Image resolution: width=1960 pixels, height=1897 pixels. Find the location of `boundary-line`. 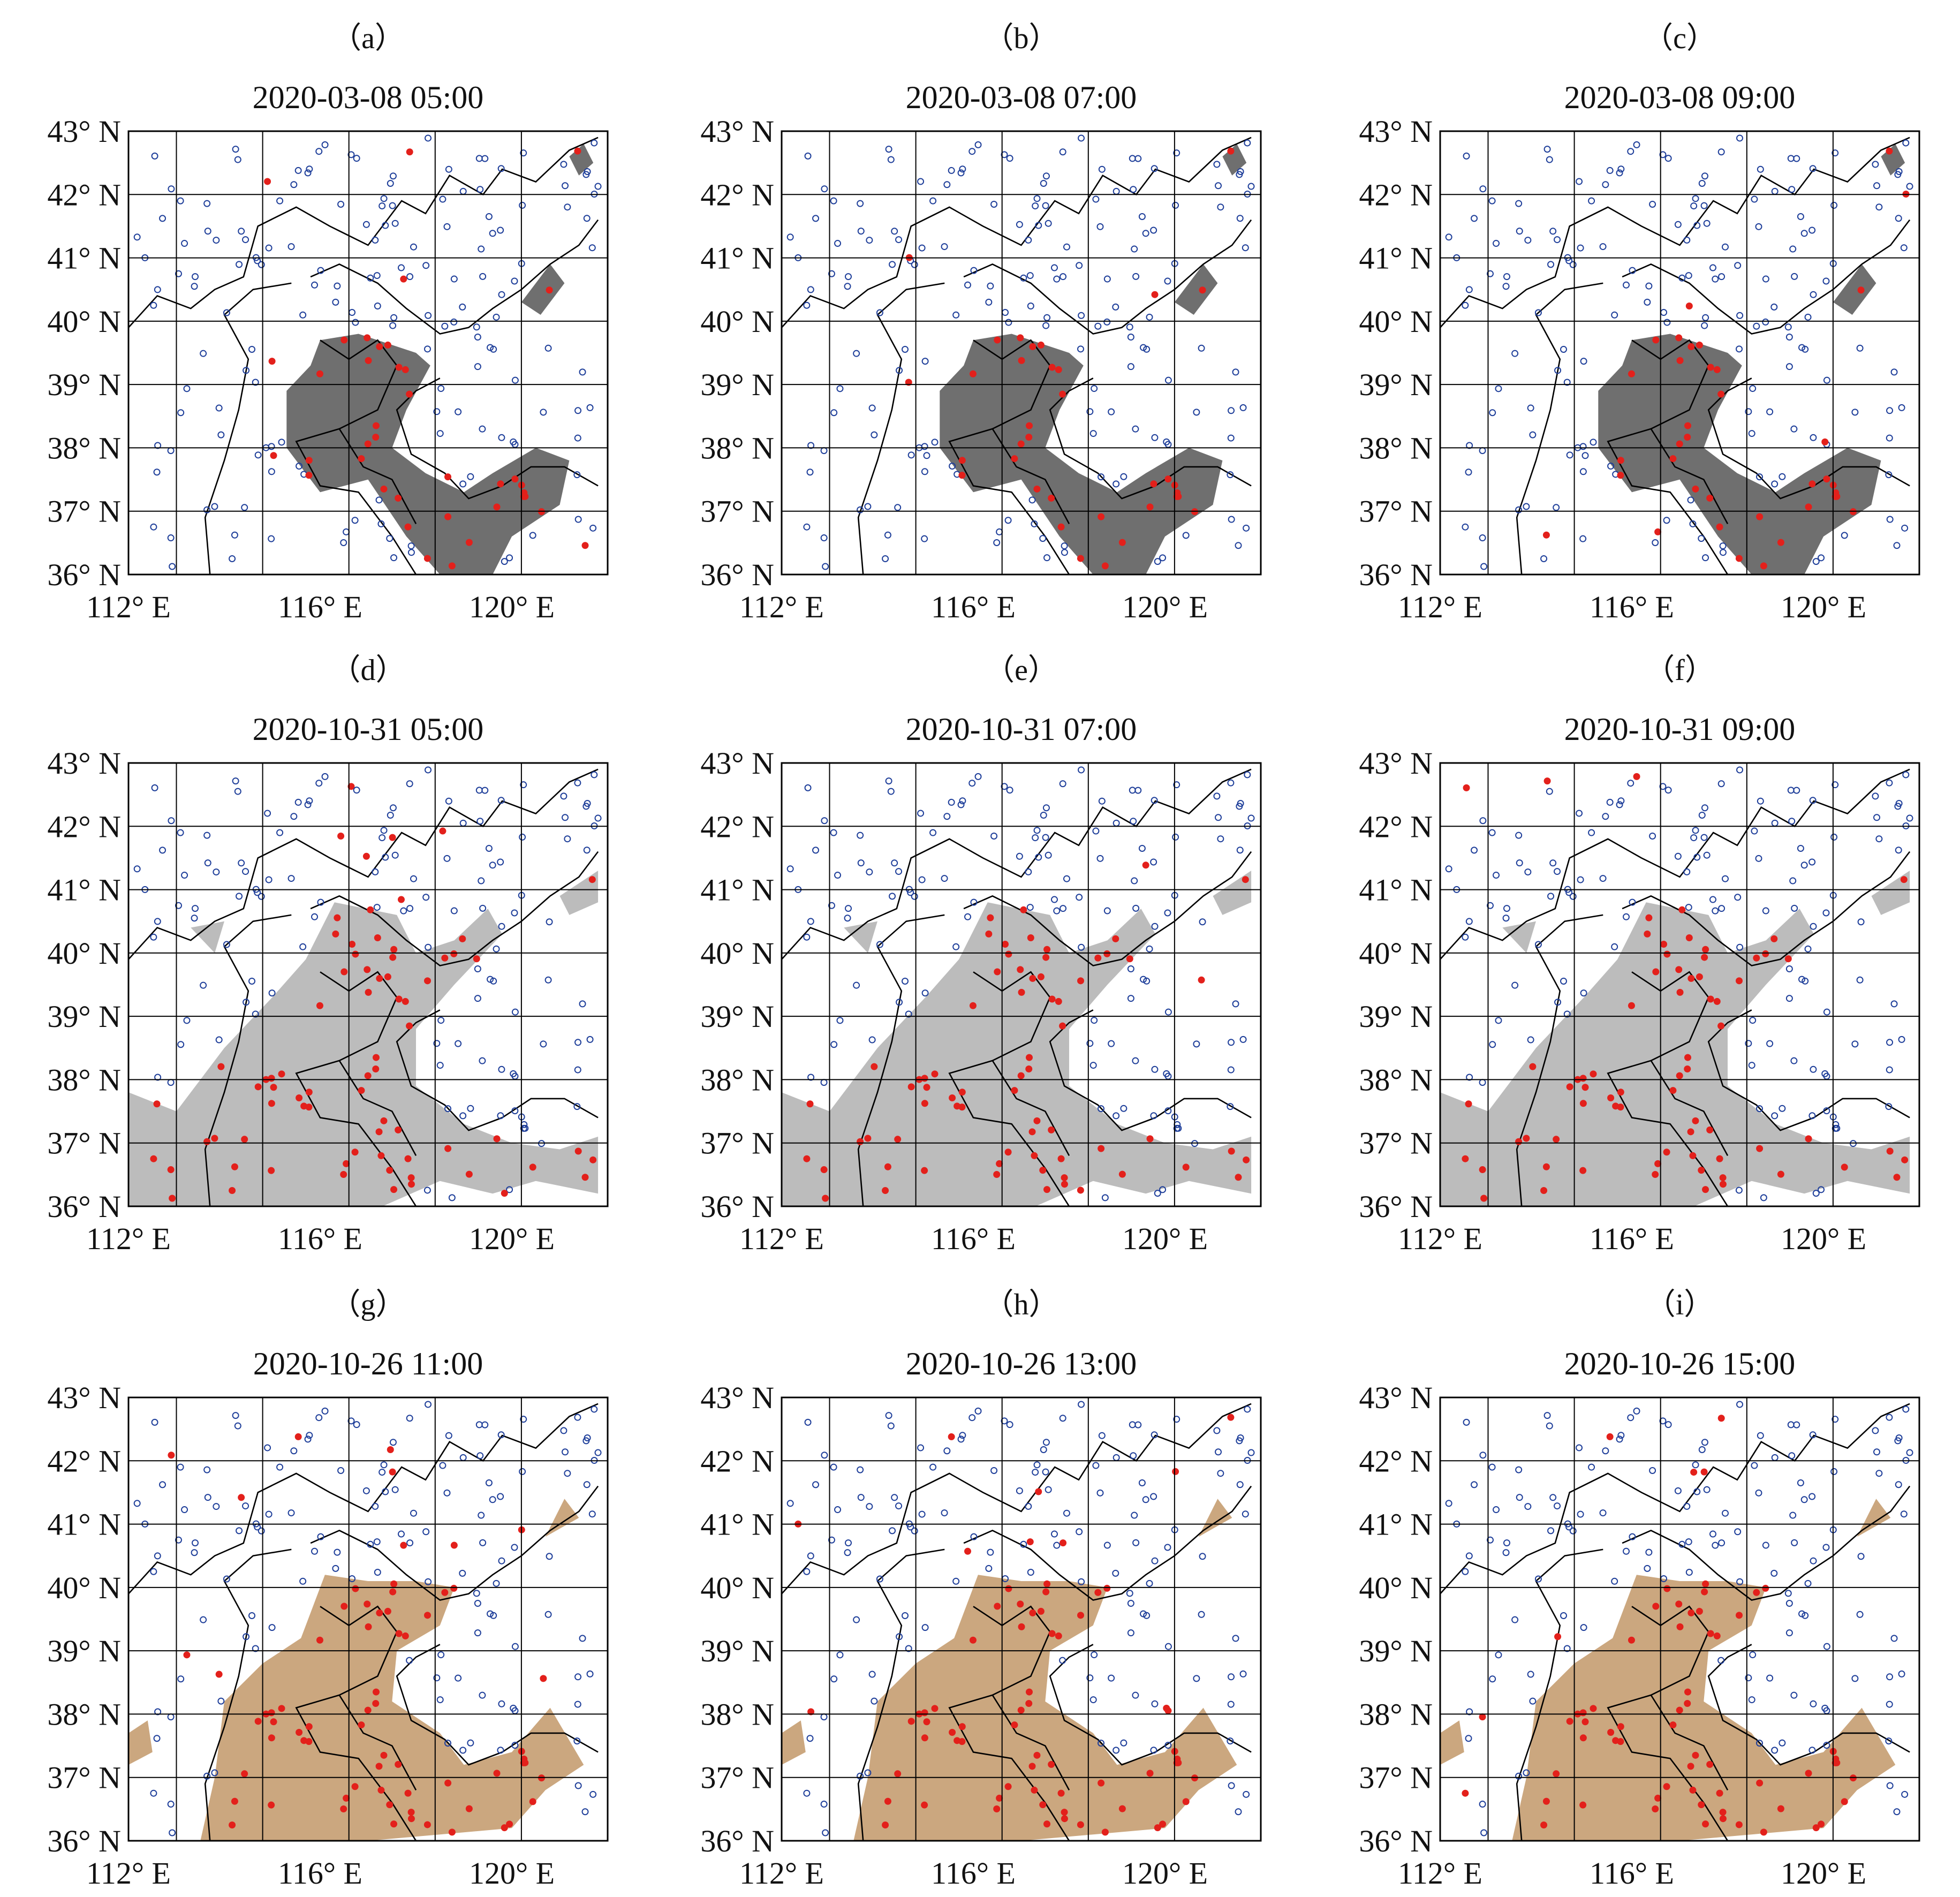

boundary-line is located at coordinates (1017, 232).